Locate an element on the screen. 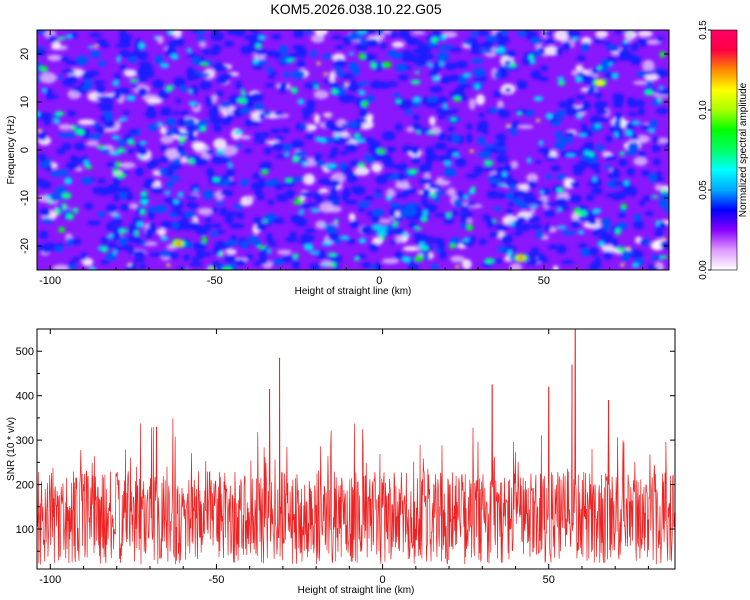 This screenshot has width=750, height=600. heatmap-xtick-label: 50 is located at coordinates (544, 281).